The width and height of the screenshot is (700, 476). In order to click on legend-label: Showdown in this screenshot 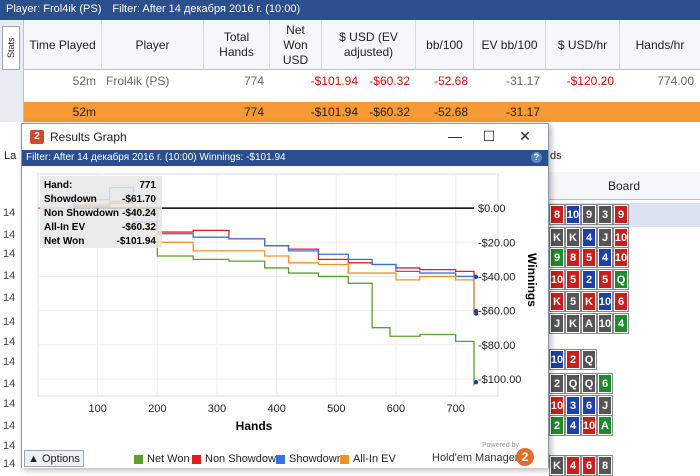, I will do `click(316, 459)`.